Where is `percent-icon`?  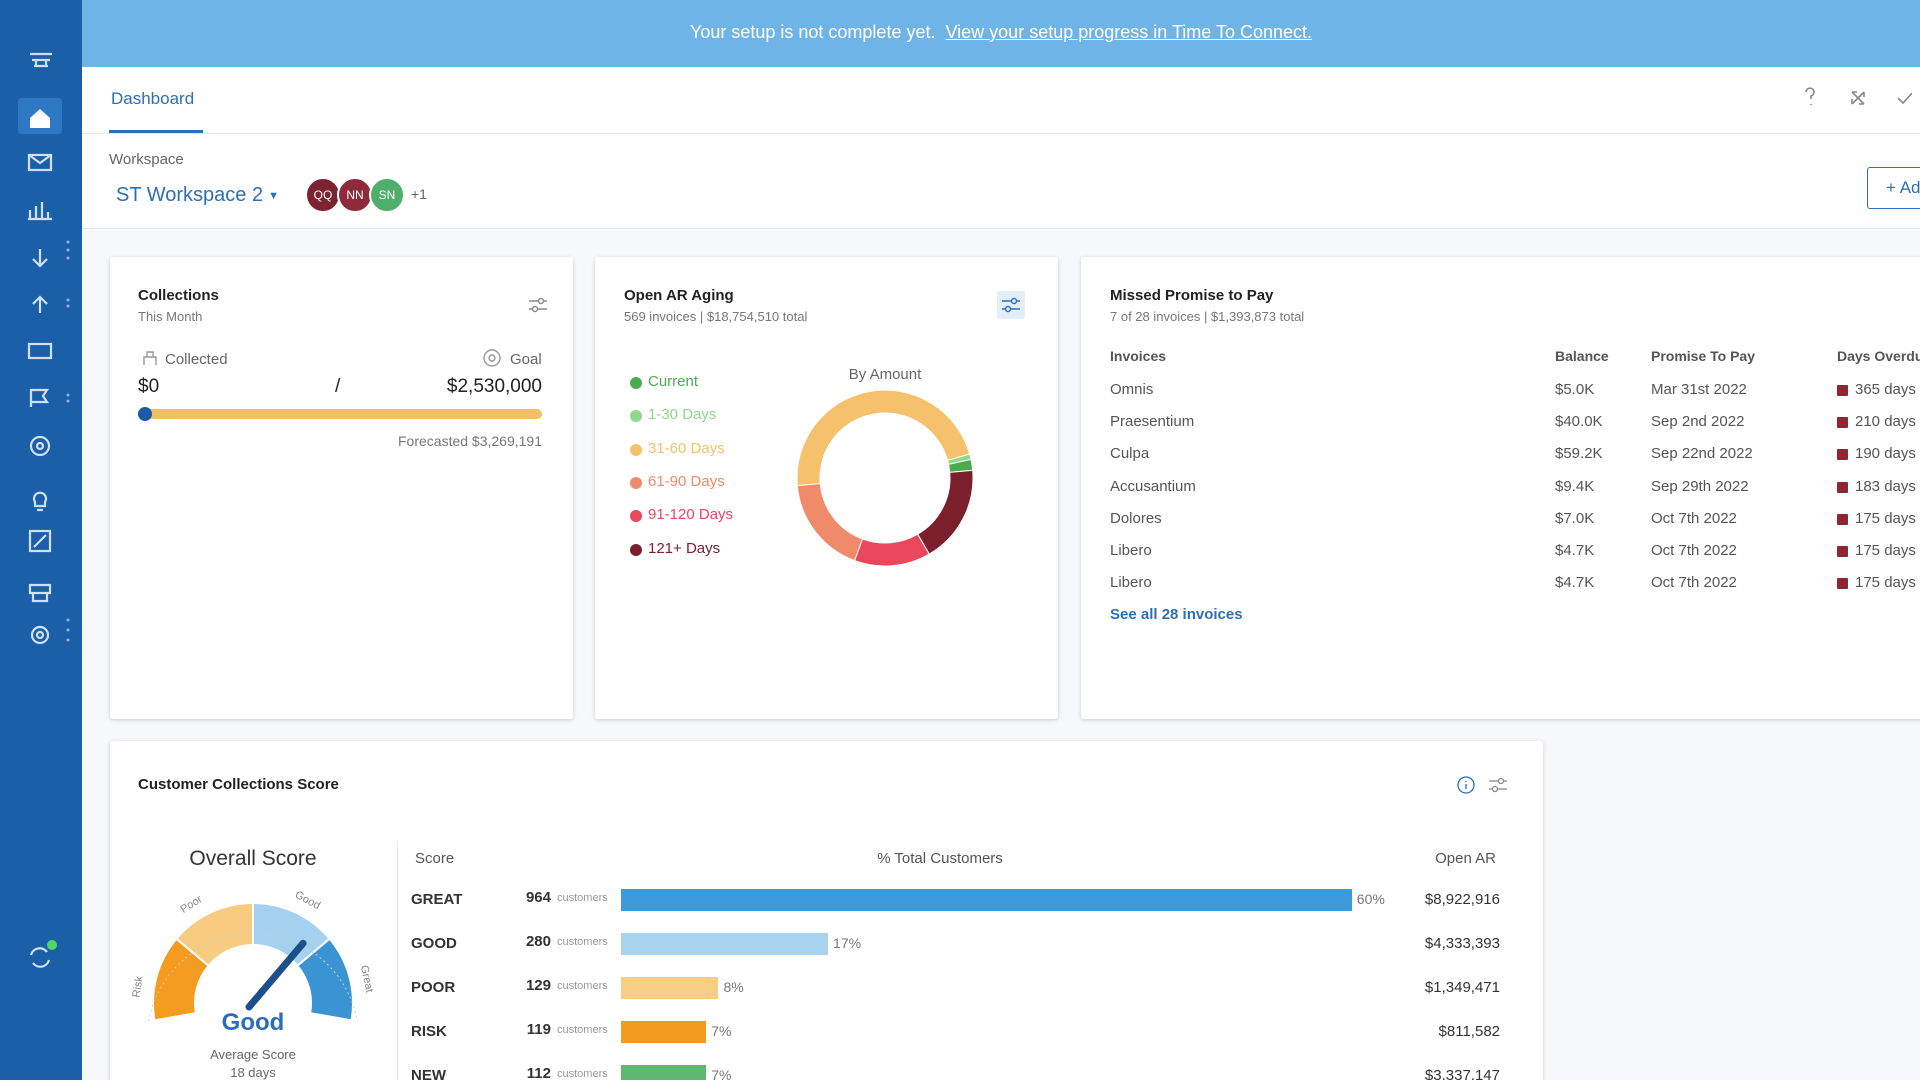 percent-icon is located at coordinates (40, 541).